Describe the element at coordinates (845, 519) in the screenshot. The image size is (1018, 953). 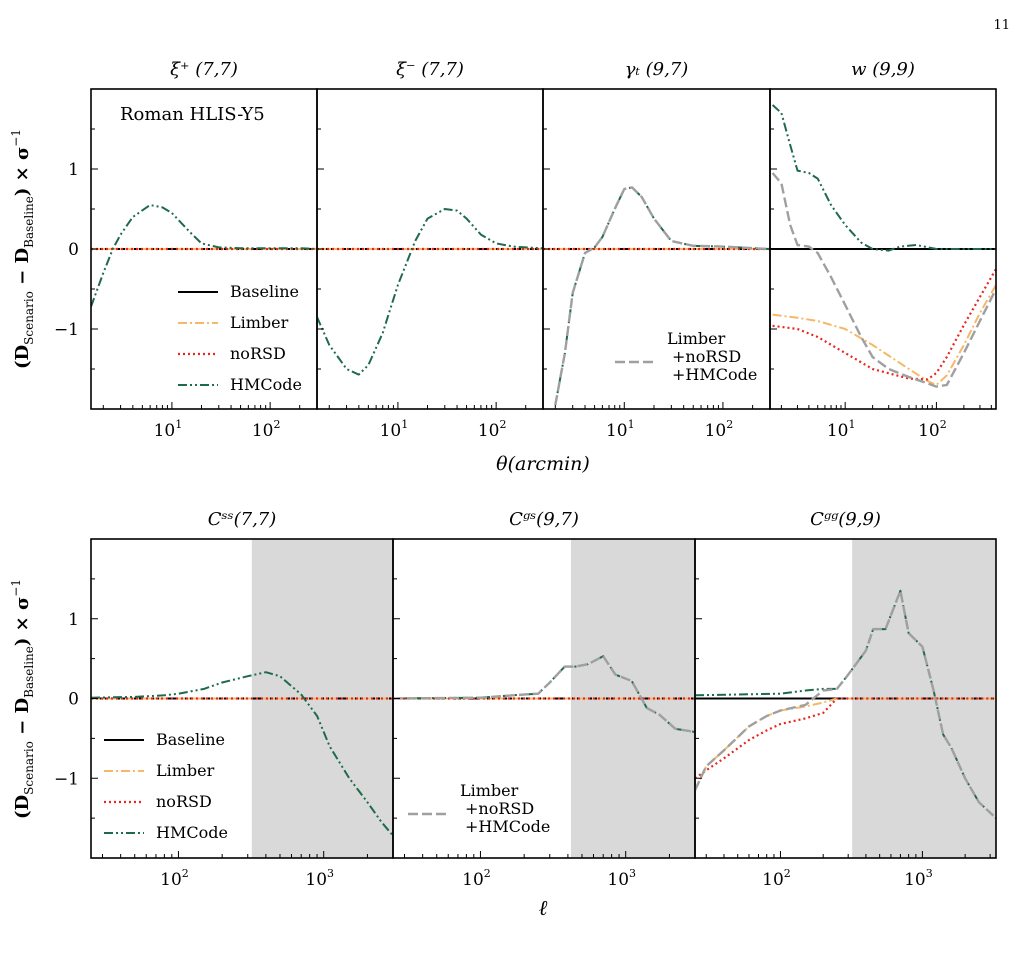
I see `panel-title: Cᵍᵍ(9,9)` at that location.